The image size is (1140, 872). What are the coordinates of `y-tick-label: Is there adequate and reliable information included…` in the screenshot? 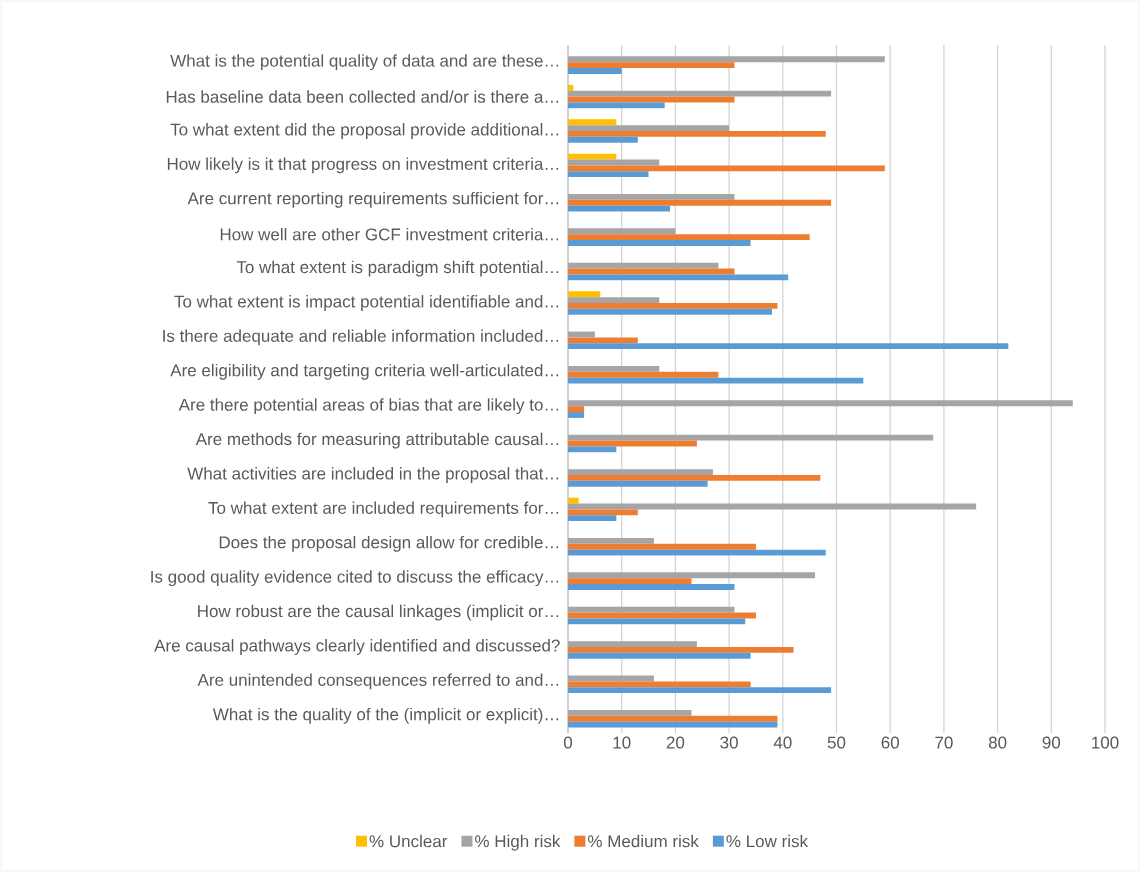 It's located at (361, 337).